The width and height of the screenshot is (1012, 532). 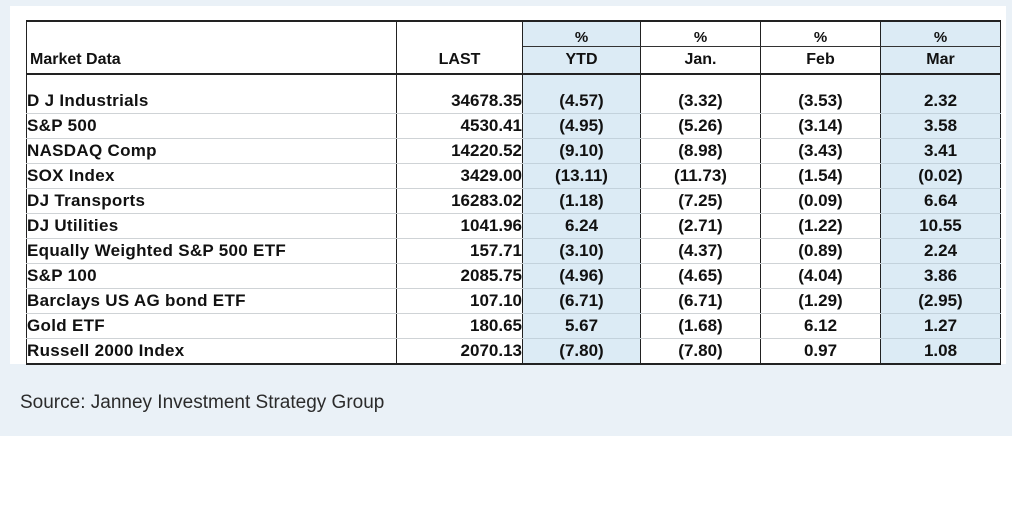 I want to click on row-jan: (4.65), so click(x=700, y=276).